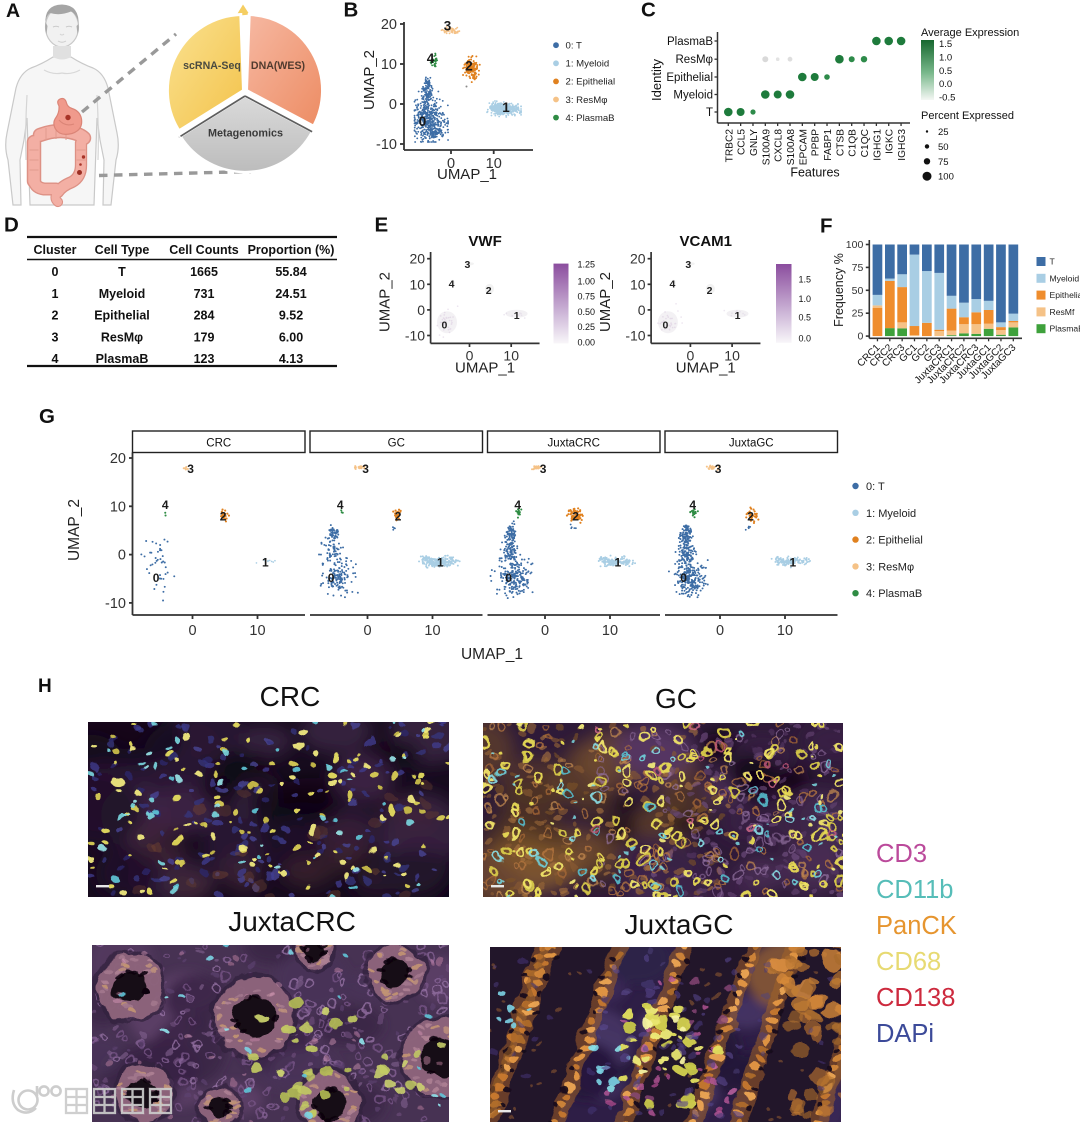  Describe the element at coordinates (587, 281) in the screenshot. I see `svg-text: 1.00` at that location.